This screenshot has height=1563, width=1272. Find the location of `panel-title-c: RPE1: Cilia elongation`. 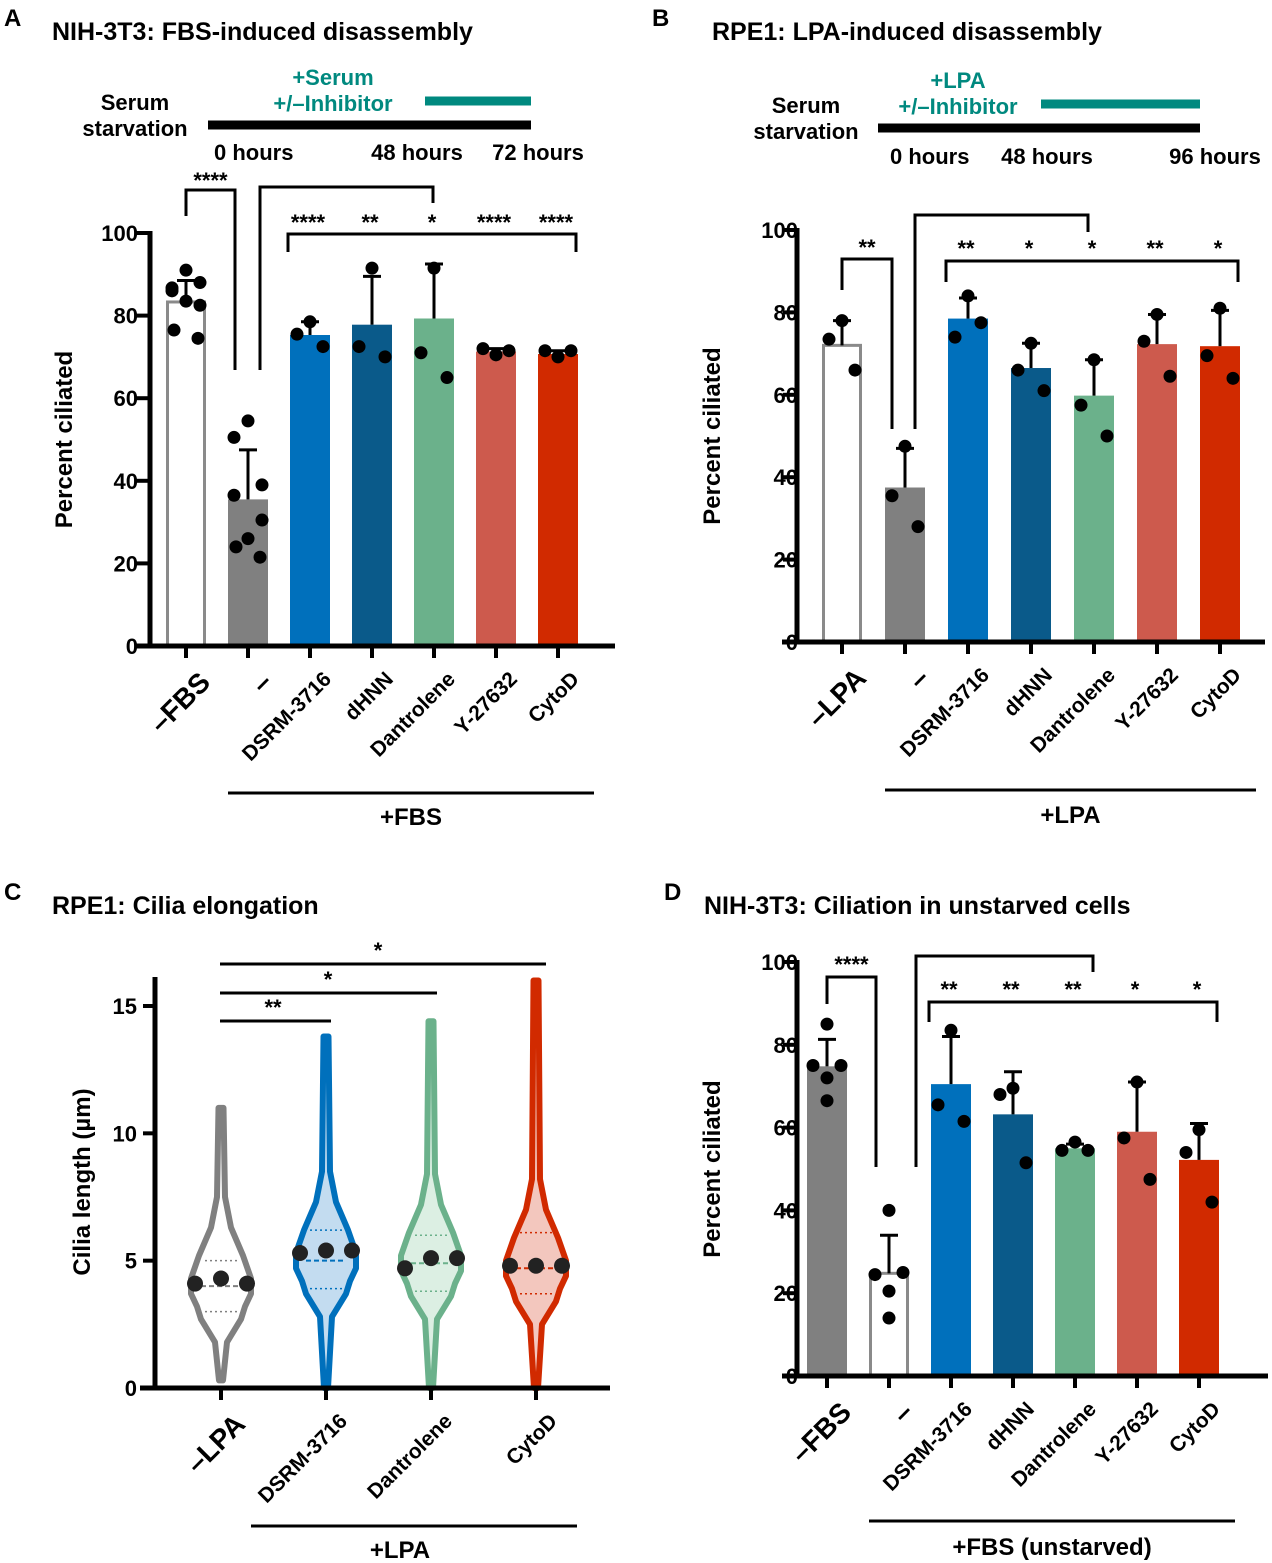

panel-title-c: RPE1: Cilia elongation is located at coordinates (185, 906).